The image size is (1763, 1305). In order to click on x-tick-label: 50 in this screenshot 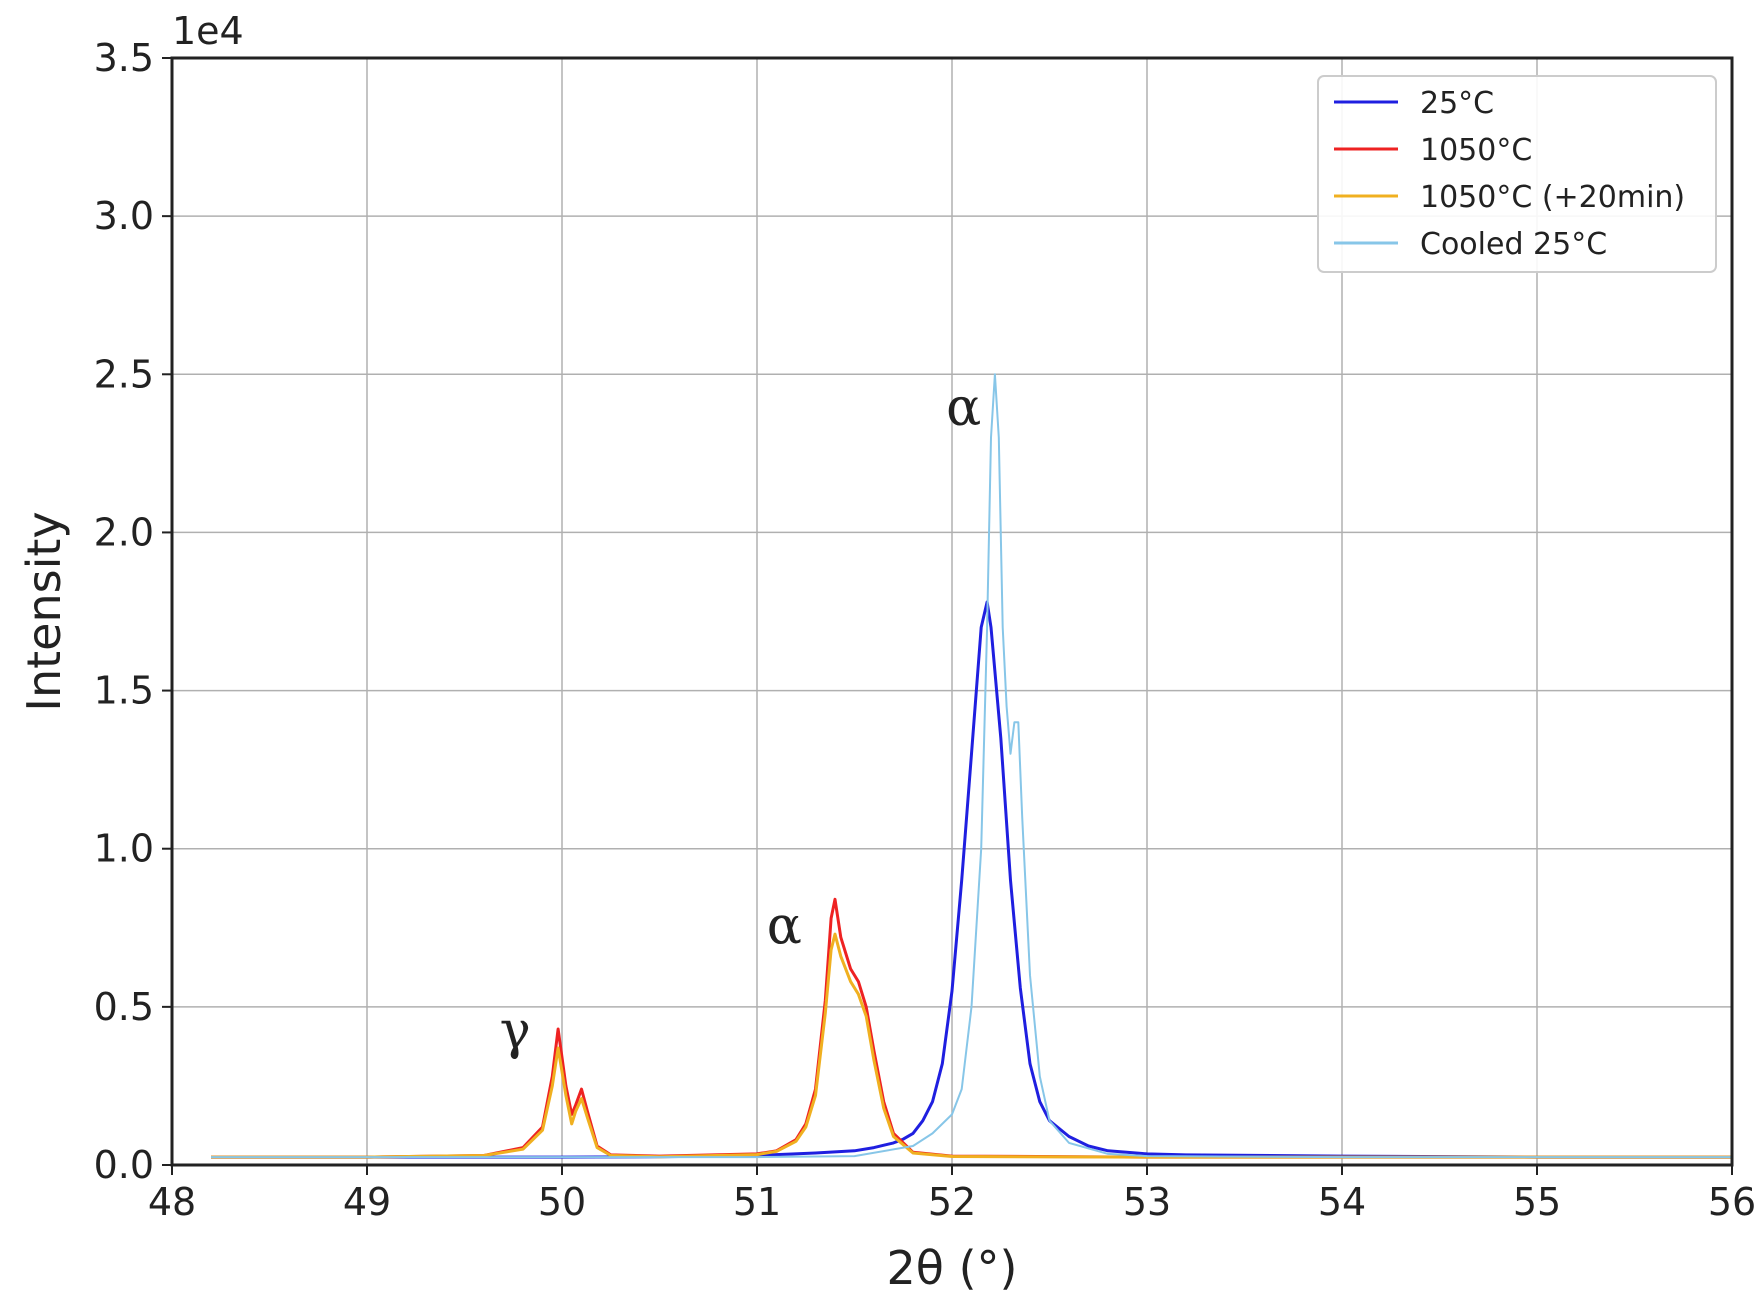, I will do `click(562, 1202)`.